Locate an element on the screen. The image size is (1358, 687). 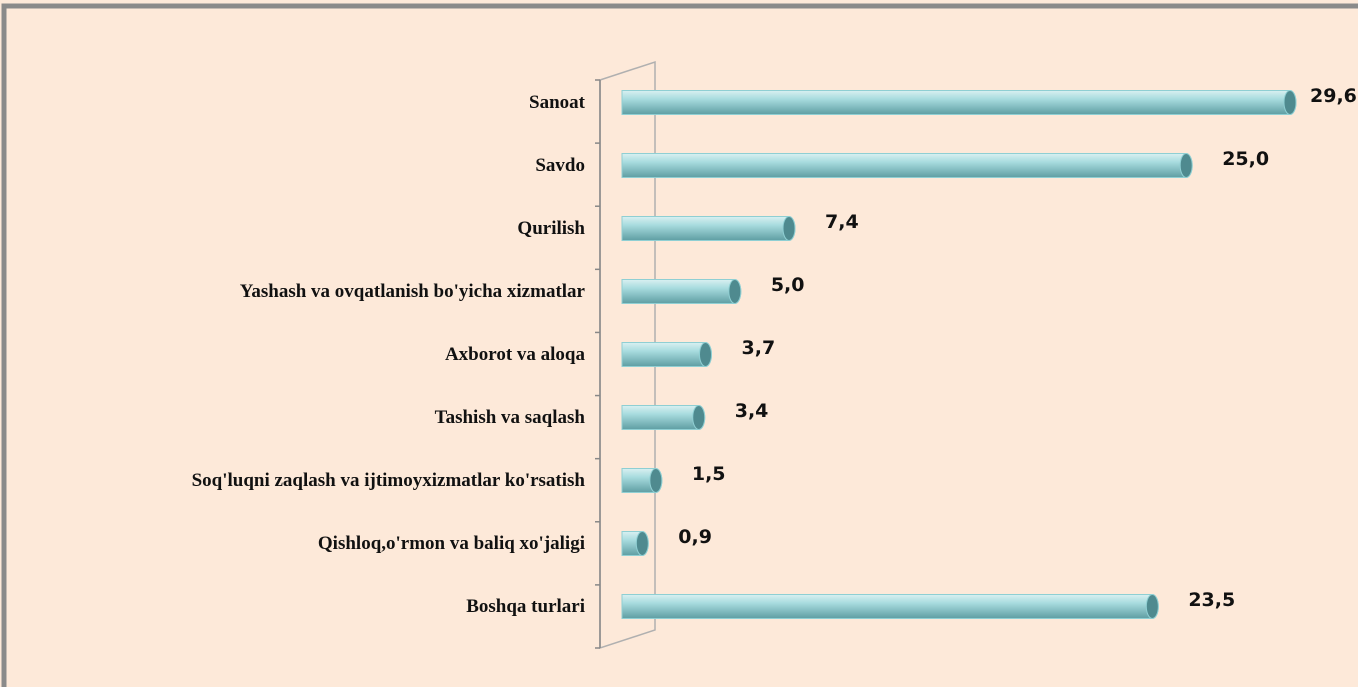
category-label: Sanoat is located at coordinates (557, 102).